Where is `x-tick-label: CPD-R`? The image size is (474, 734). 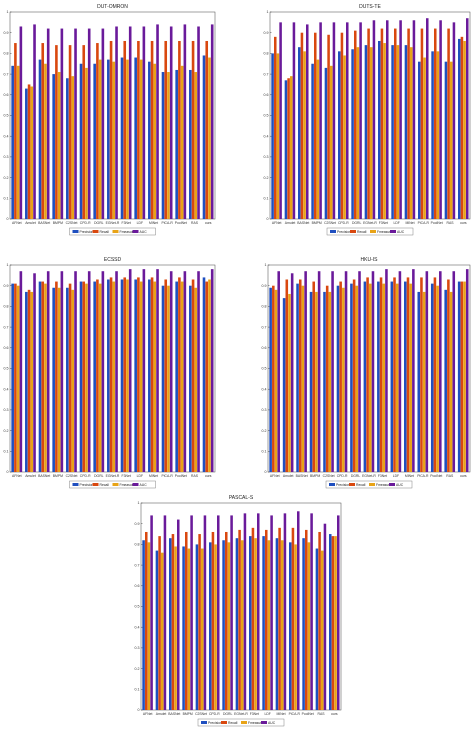
x-tick-label: CPD-R is located at coordinates (343, 223).